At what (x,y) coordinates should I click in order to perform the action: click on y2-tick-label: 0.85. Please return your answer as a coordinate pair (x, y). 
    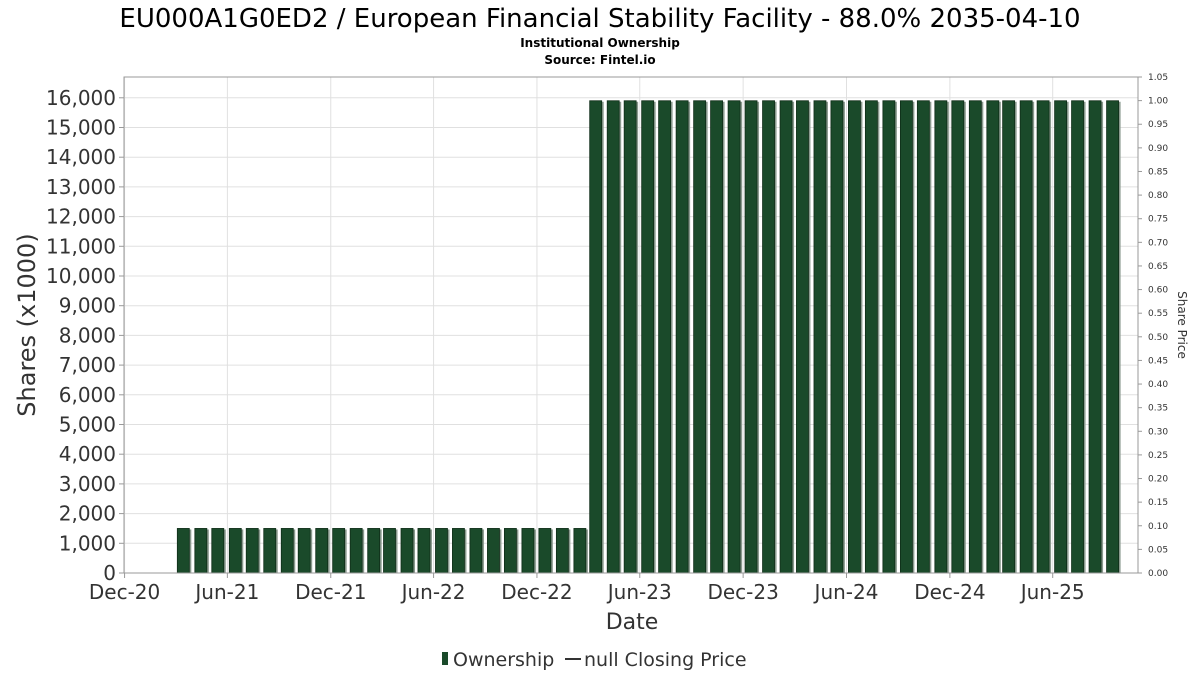
    Looking at the image, I should click on (1158, 172).